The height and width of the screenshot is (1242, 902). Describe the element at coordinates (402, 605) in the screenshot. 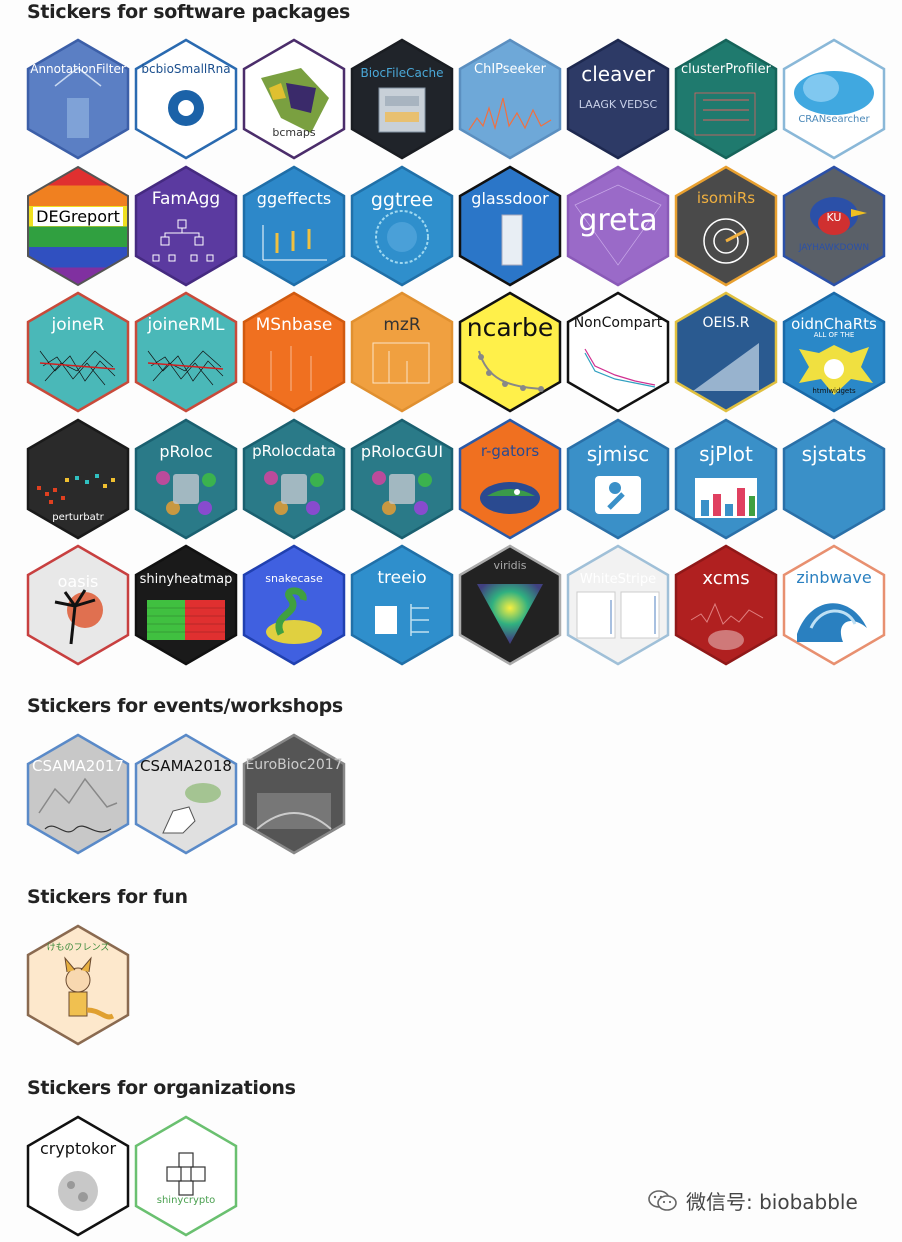

I see `sticker-treeio: treeio` at that location.